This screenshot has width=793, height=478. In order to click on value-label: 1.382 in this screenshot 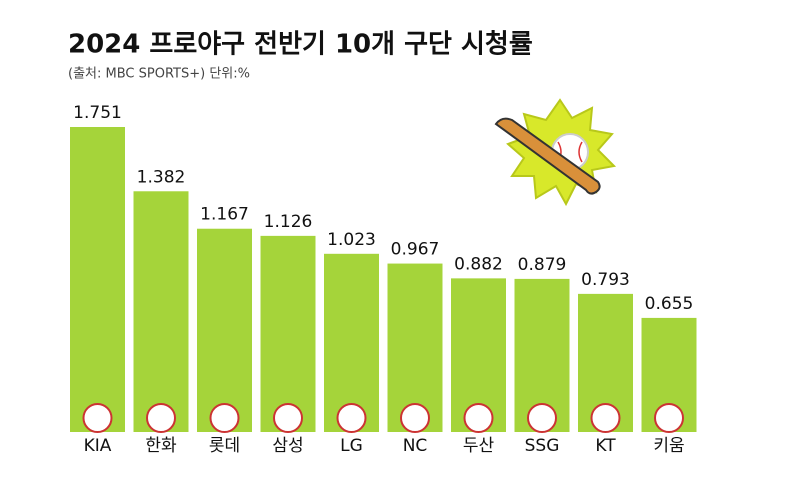, I will do `click(161, 177)`.